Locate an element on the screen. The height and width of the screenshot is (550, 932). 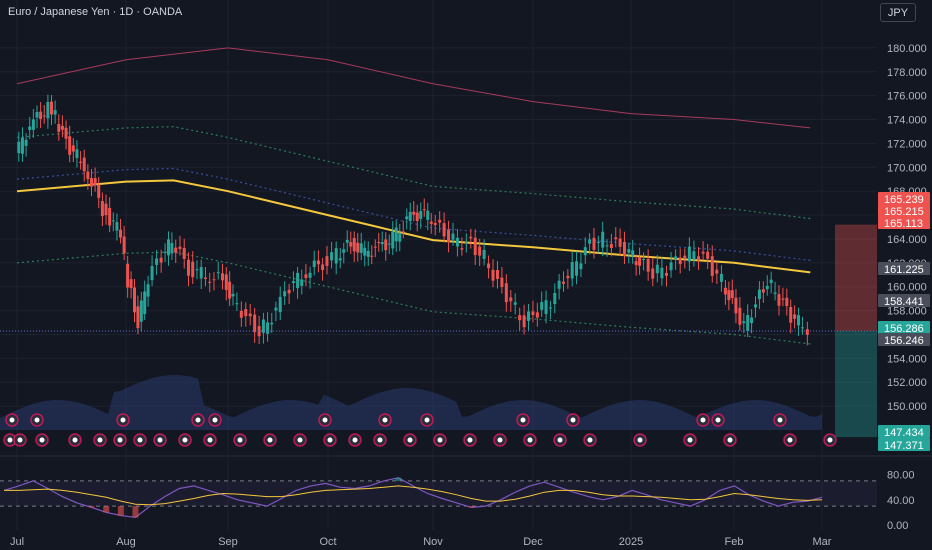
y-tick-label: 180.000 is located at coordinates (907, 49).